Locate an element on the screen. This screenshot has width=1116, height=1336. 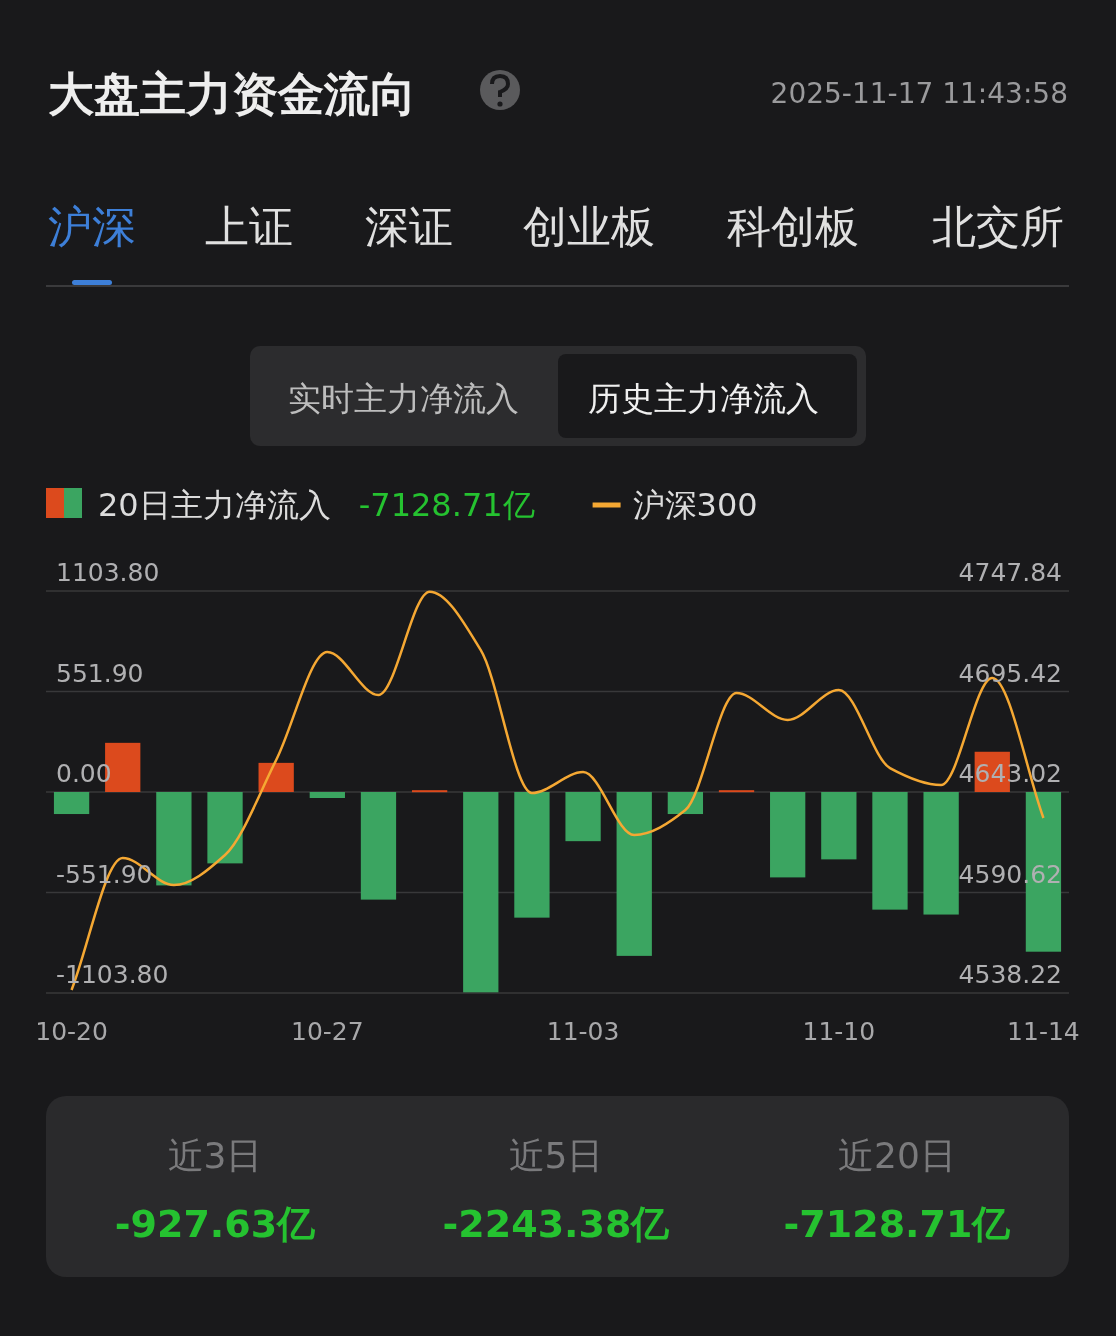
text: -927.63亿 is located at coordinates (215, 1224).